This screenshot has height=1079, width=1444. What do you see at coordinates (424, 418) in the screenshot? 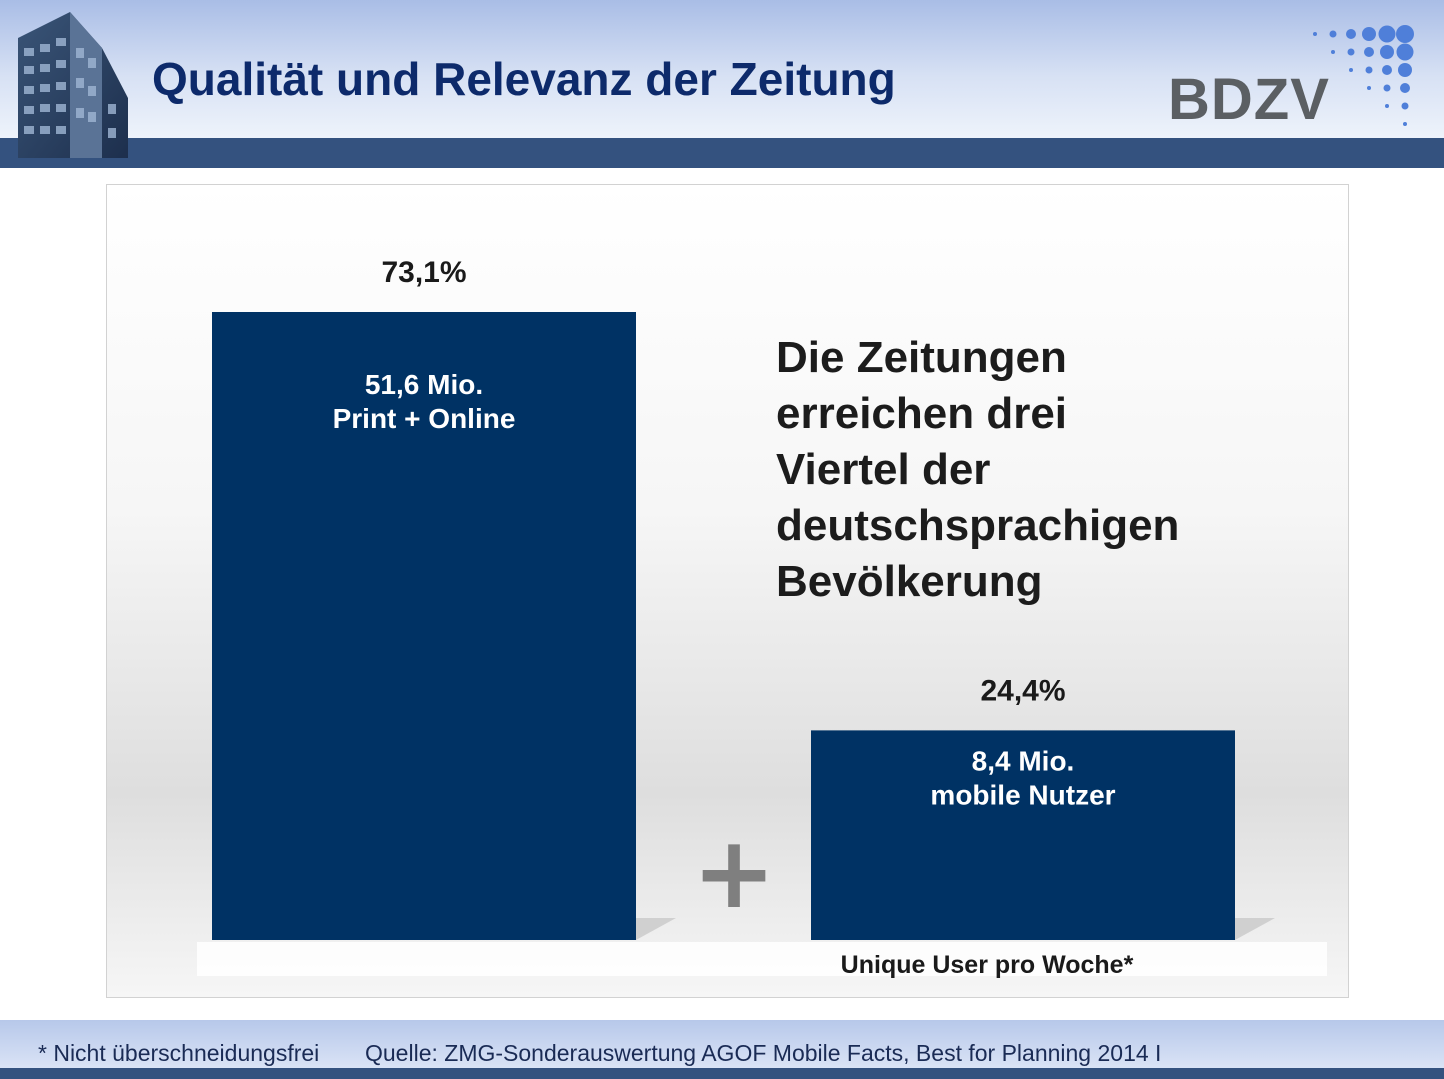
I see `bar-inner-label-1: Print + Online` at bounding box center [424, 418].